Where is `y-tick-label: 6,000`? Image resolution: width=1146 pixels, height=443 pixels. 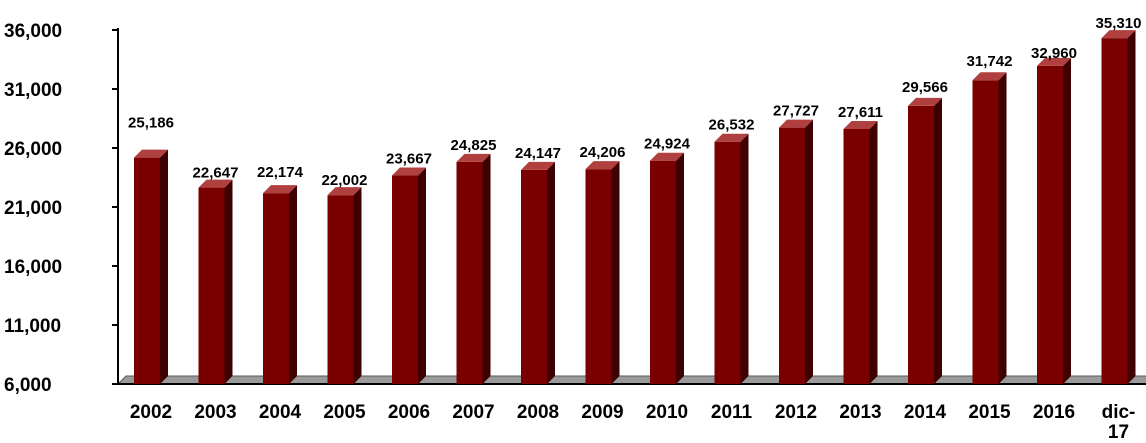 y-tick-label: 6,000 is located at coordinates (28, 385).